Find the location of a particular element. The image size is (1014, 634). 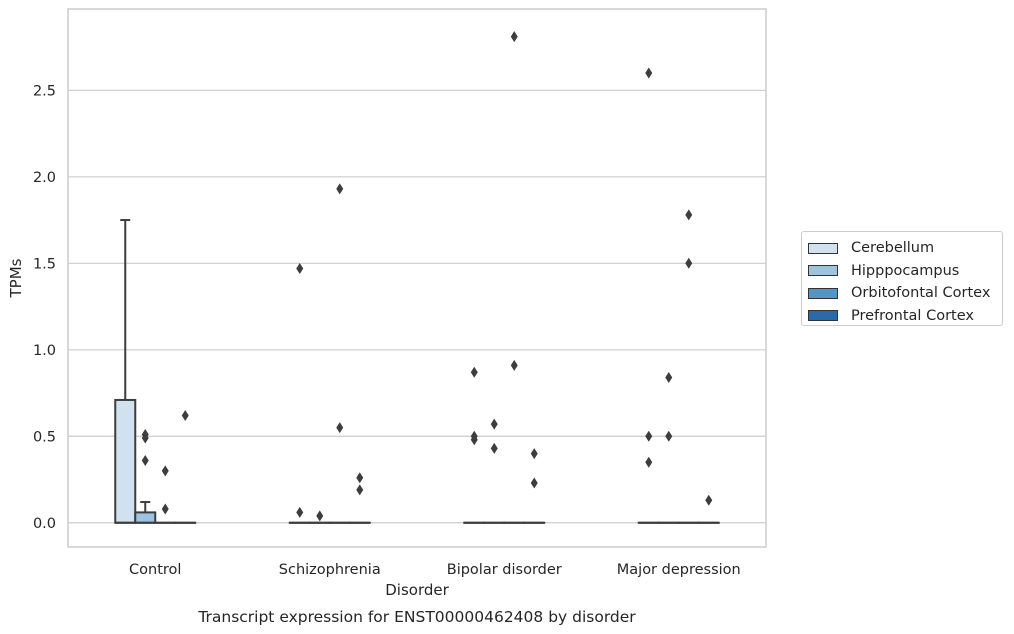

x-tick-label-major-depression: Major depression is located at coordinates (679, 570).